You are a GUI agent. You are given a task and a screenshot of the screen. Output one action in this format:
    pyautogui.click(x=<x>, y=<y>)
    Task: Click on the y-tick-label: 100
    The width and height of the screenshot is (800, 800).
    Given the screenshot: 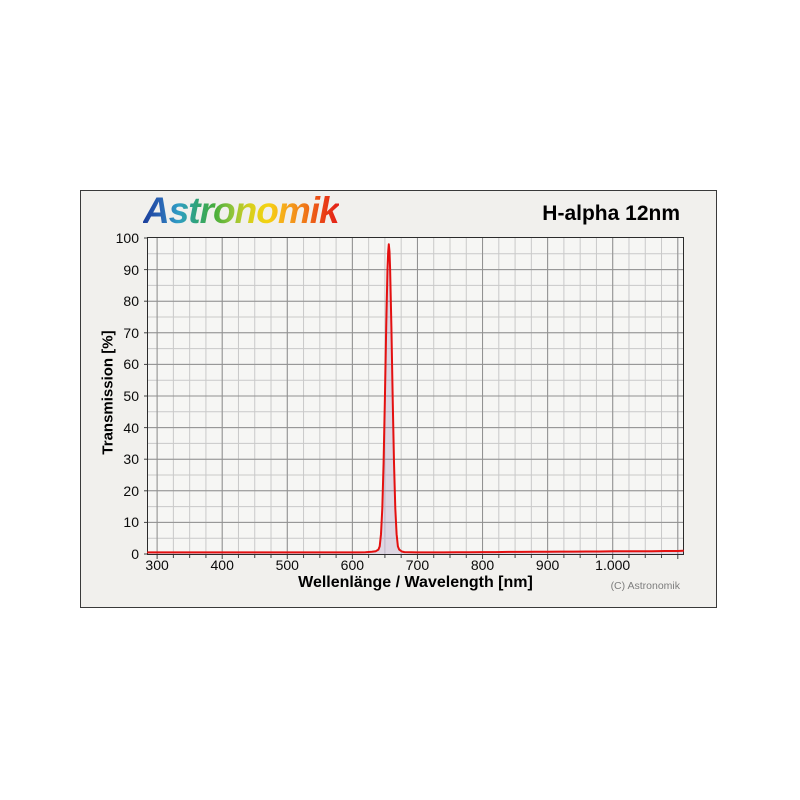 What is the action you would take?
    pyautogui.click(x=127, y=238)
    